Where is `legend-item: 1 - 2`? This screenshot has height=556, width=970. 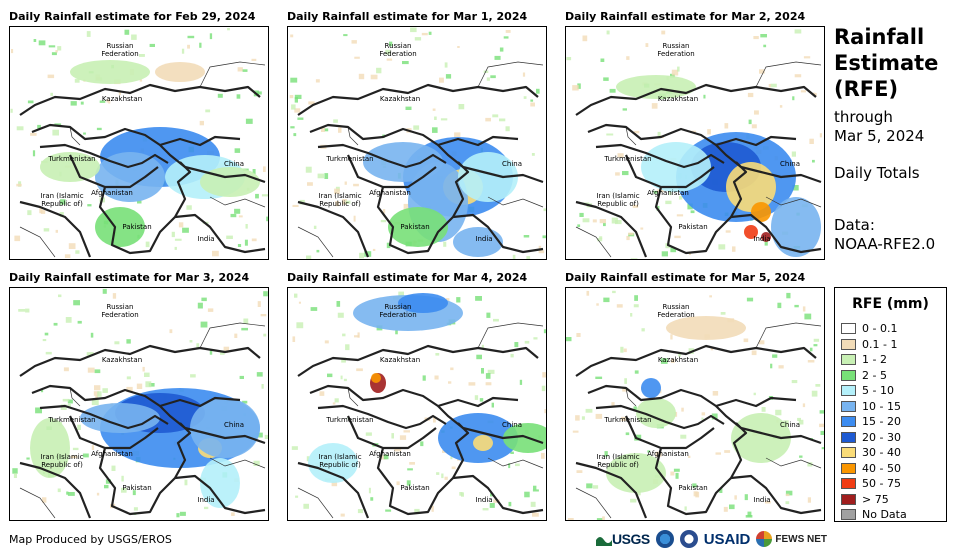
legend-item: 1 - 2 is located at coordinates (874, 360).